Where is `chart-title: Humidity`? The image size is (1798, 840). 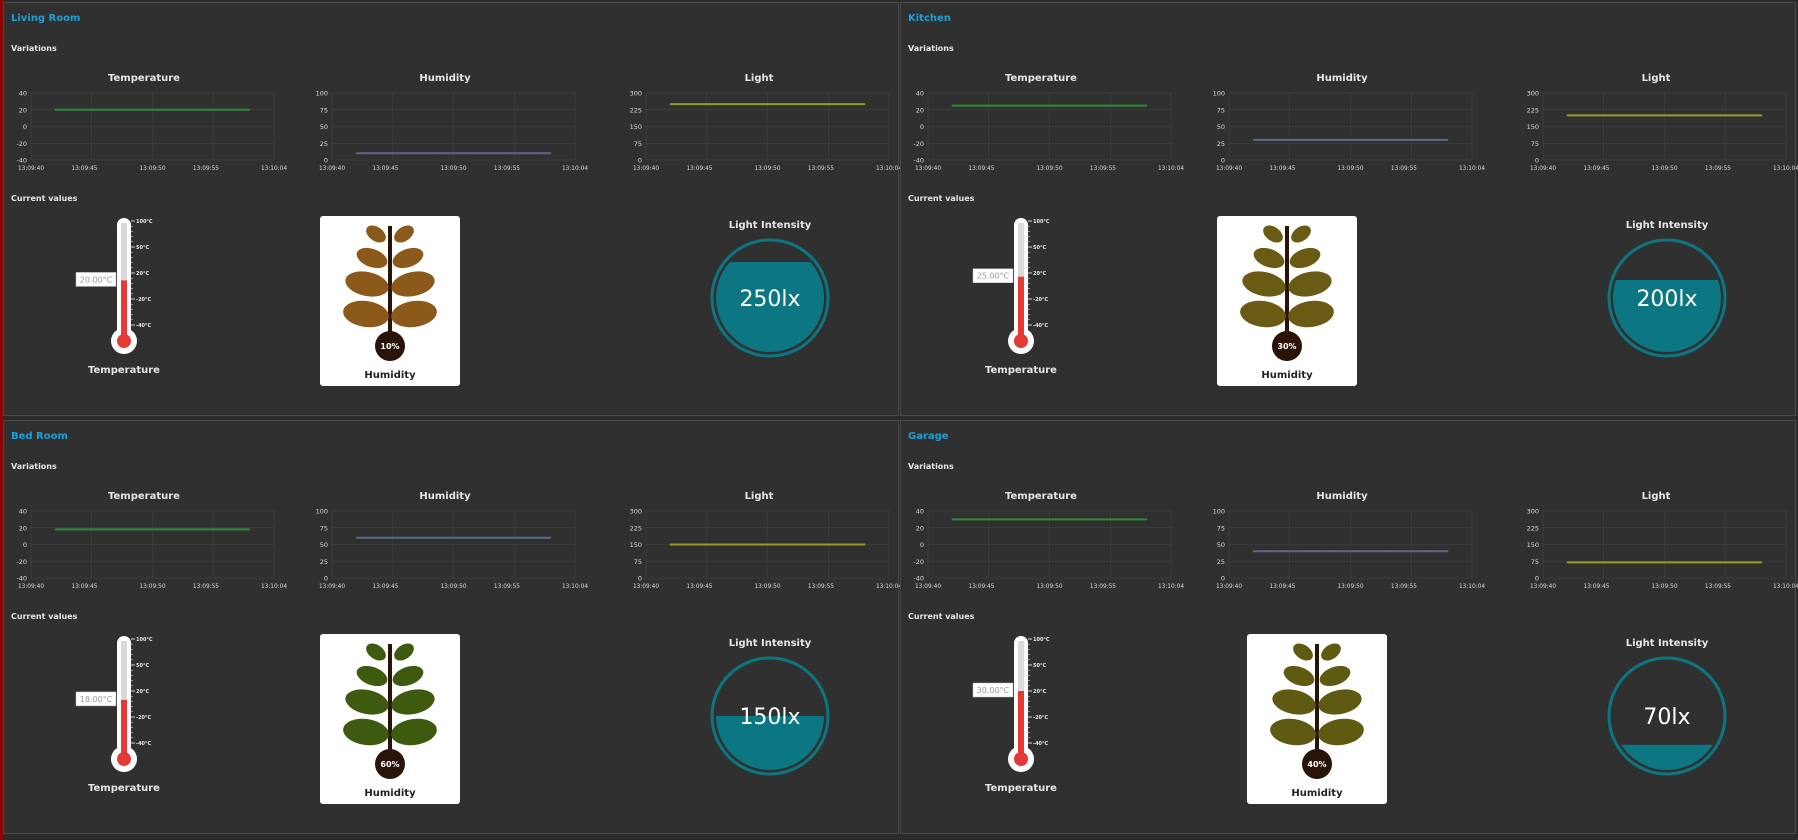 chart-title: Humidity is located at coordinates (445, 496).